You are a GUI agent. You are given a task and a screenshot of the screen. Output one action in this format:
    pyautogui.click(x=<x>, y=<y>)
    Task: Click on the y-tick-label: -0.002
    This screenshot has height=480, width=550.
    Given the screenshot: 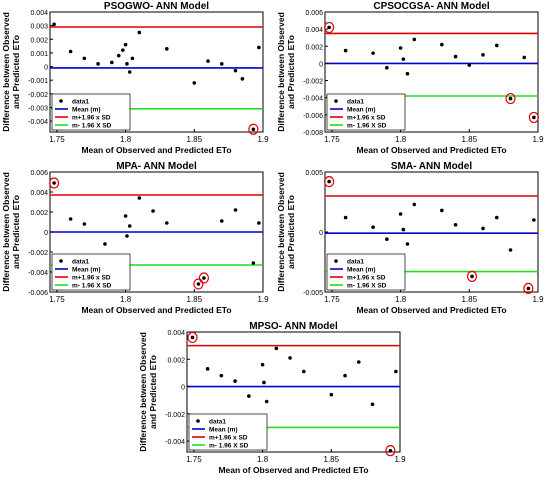 What is the action you would take?
    pyautogui.click(x=175, y=415)
    